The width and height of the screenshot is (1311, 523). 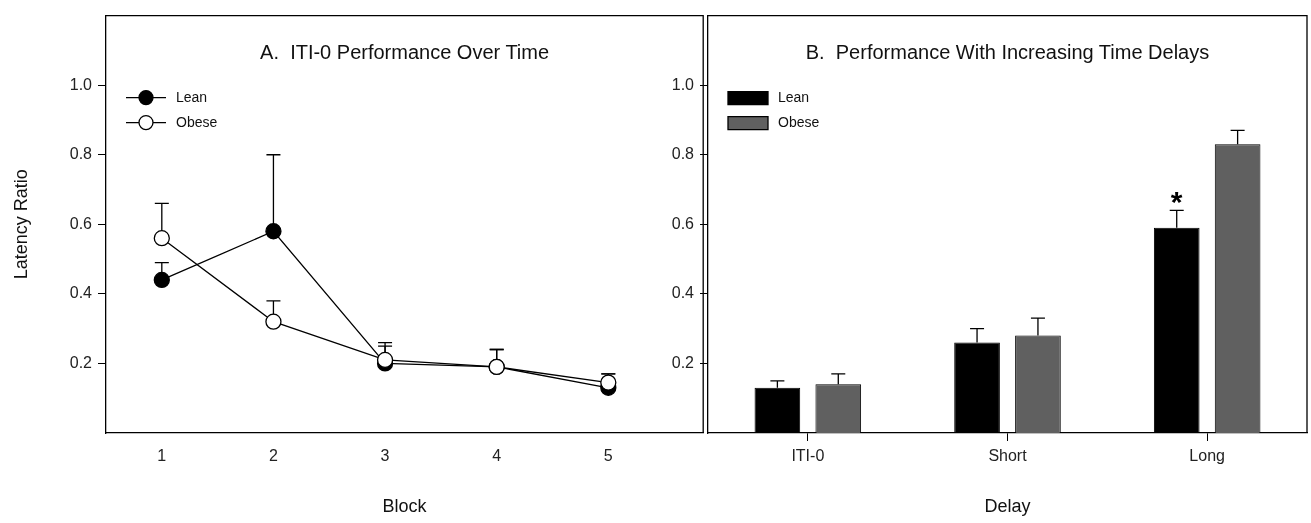 I want to click on x-axis-title: Block, so click(x=405, y=505).